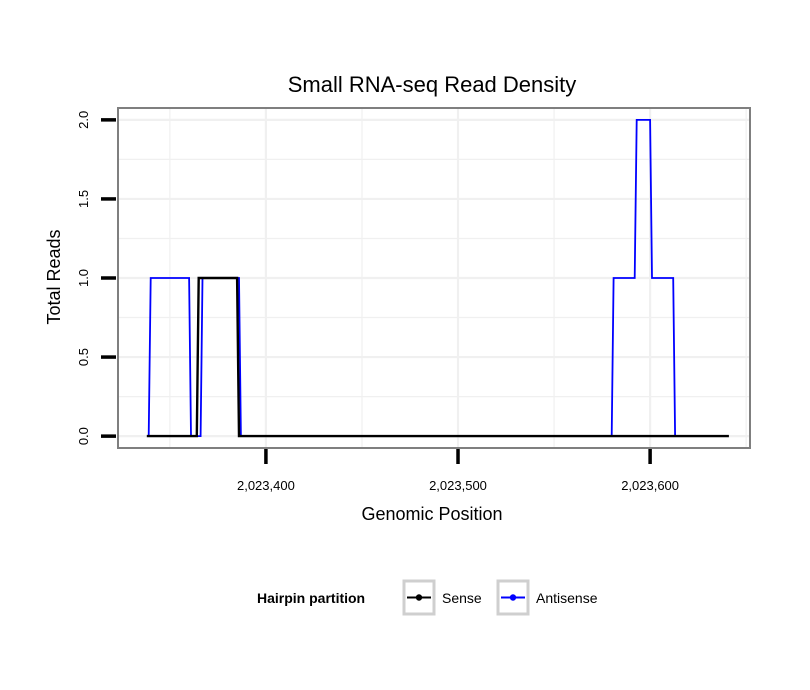 This screenshot has width=810, height=690. What do you see at coordinates (462, 598) in the screenshot?
I see `legend-label: Sense` at bounding box center [462, 598].